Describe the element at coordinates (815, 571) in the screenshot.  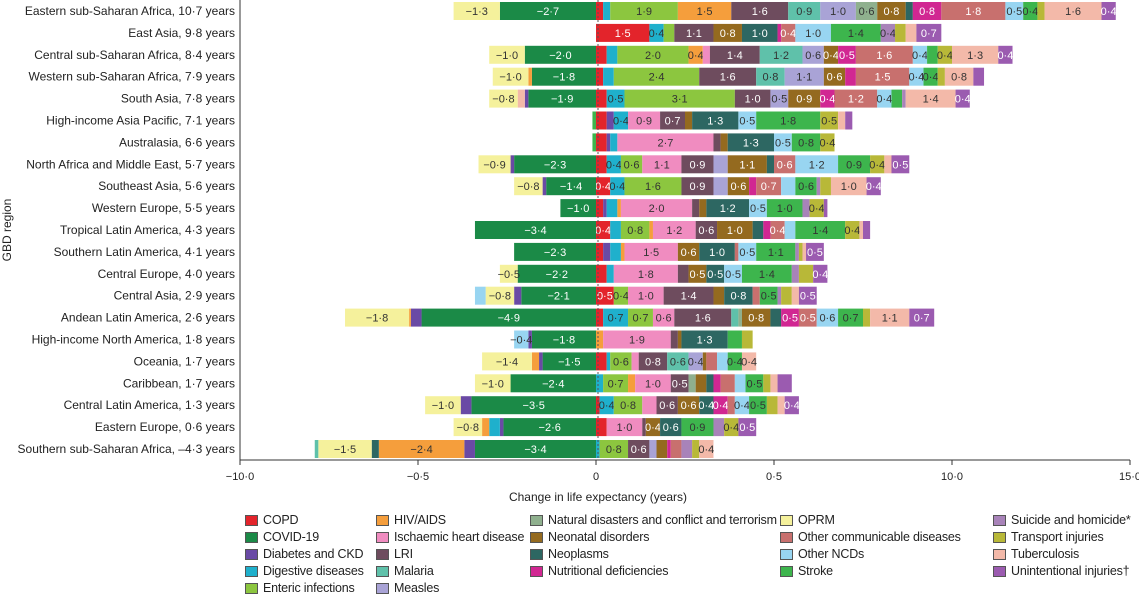
I see `legend-label: Stroke` at that location.